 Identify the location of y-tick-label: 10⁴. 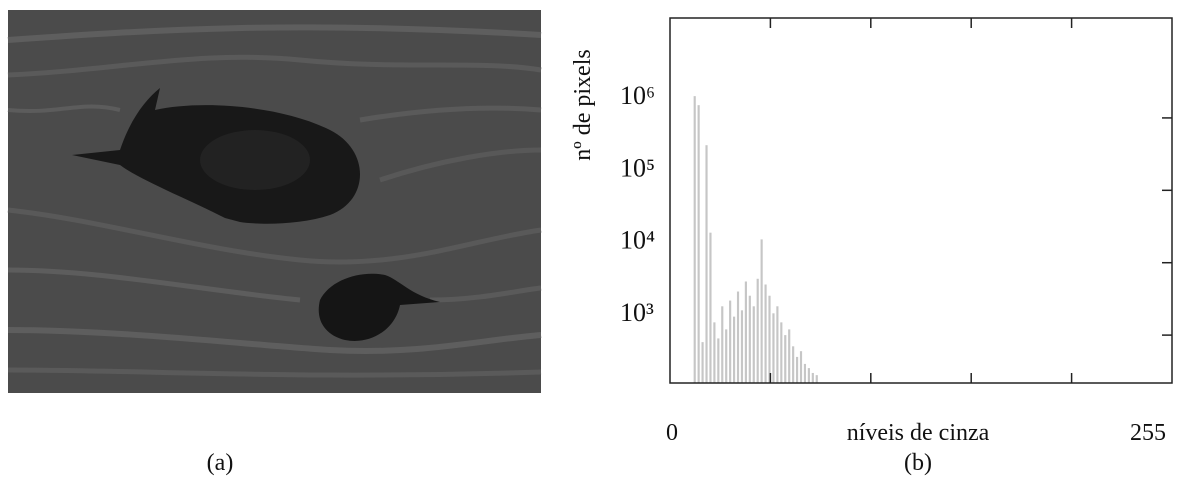
(637, 240).